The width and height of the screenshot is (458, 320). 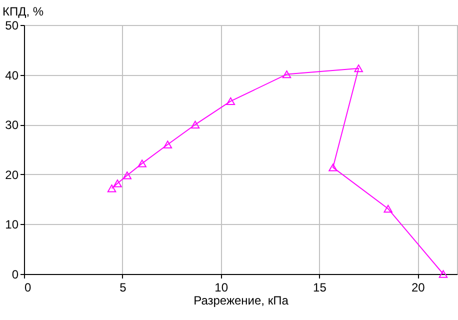 I want to click on x-axis-title: Разрежение, кПа, so click(x=241, y=301).